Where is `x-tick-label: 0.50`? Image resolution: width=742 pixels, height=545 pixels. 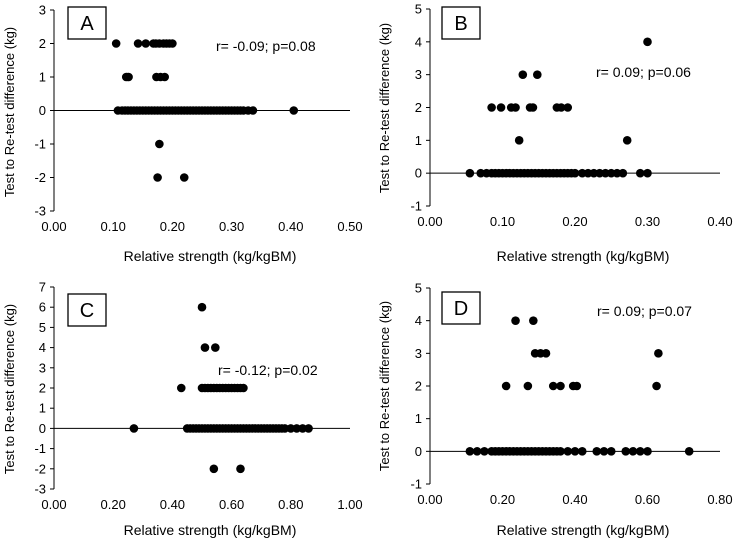 x-tick-label: 0.50 is located at coordinates (349, 226).